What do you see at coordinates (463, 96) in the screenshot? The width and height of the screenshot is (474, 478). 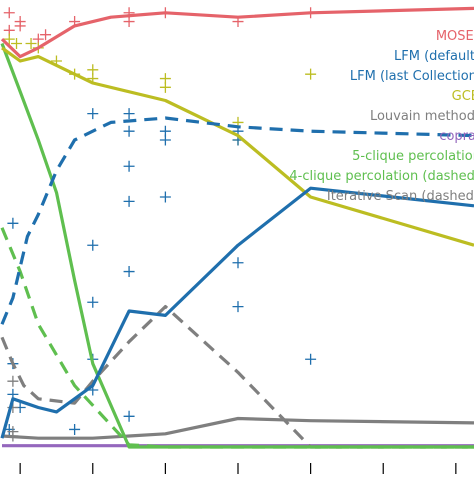 I see `legend-label-3: GCE` at bounding box center [463, 96].